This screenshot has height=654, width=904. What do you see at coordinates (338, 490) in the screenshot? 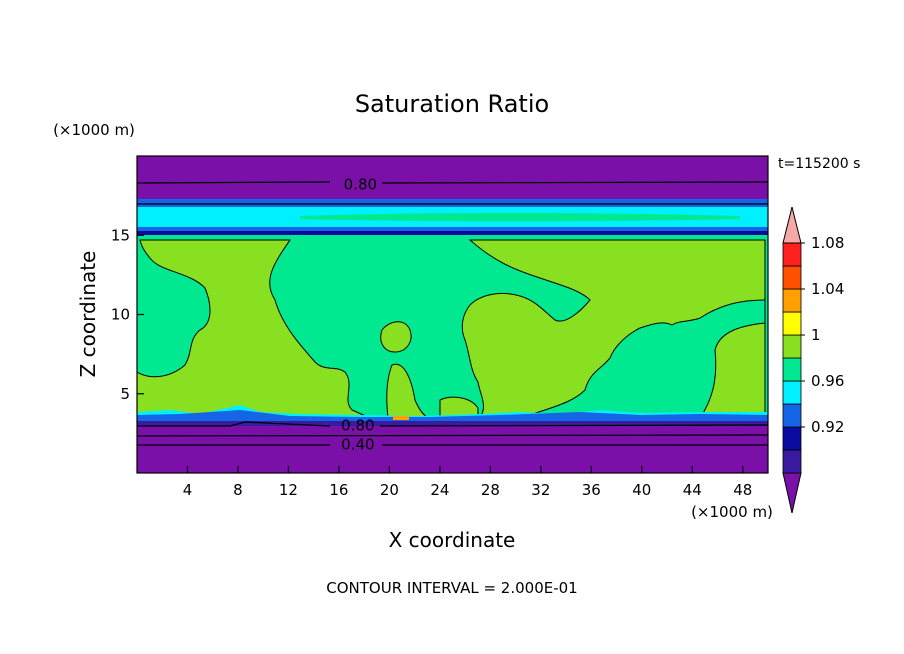
I see `x-tick-label: 16` at bounding box center [338, 490].